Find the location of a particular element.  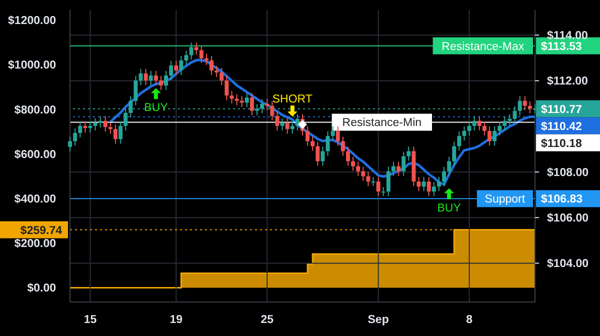

ref-line-label: $110.77 is located at coordinates (561, 110).